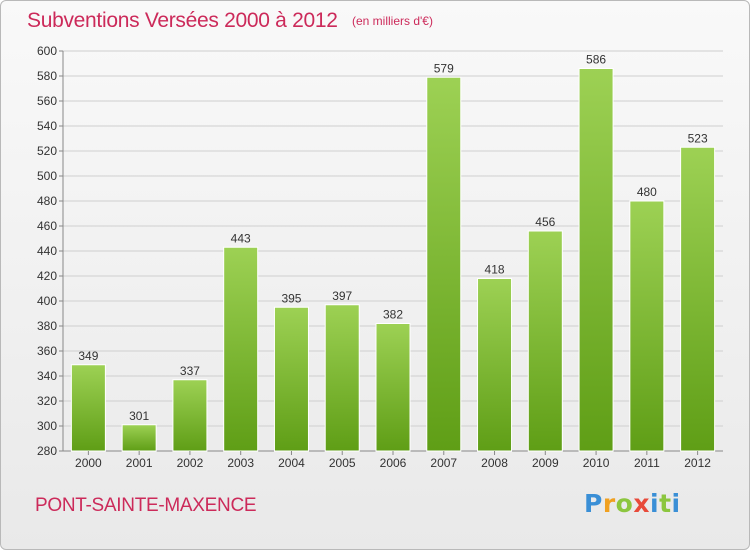  I want to click on logo-letter: t, so click(665, 503).